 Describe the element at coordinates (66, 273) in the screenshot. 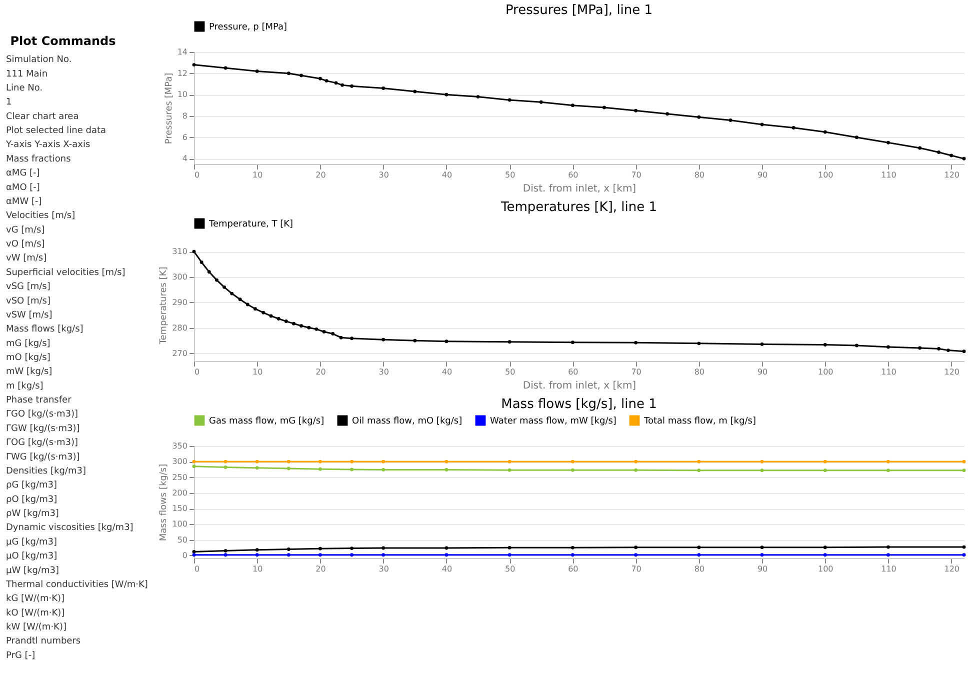

I see `text: Superficial velocities [m/s]` at that location.